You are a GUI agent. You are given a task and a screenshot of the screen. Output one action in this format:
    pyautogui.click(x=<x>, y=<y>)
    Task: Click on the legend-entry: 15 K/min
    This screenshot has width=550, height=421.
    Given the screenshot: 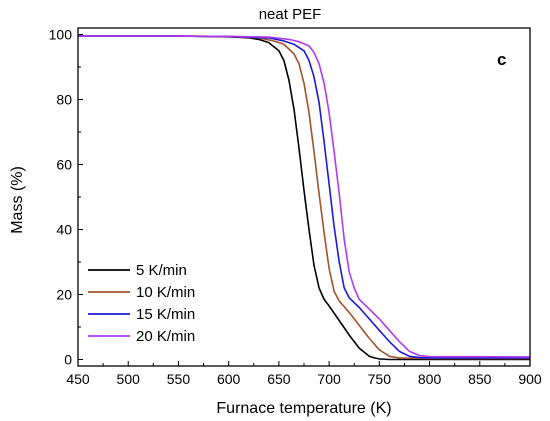 What is the action you would take?
    pyautogui.click(x=165, y=314)
    